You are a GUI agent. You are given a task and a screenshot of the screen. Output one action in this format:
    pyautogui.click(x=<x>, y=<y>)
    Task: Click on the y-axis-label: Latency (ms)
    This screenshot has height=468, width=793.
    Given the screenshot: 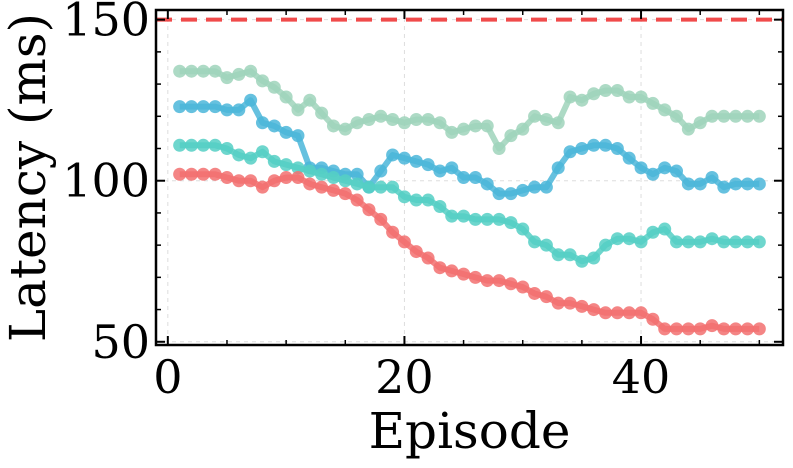 What is the action you would take?
    pyautogui.click(x=28, y=177)
    